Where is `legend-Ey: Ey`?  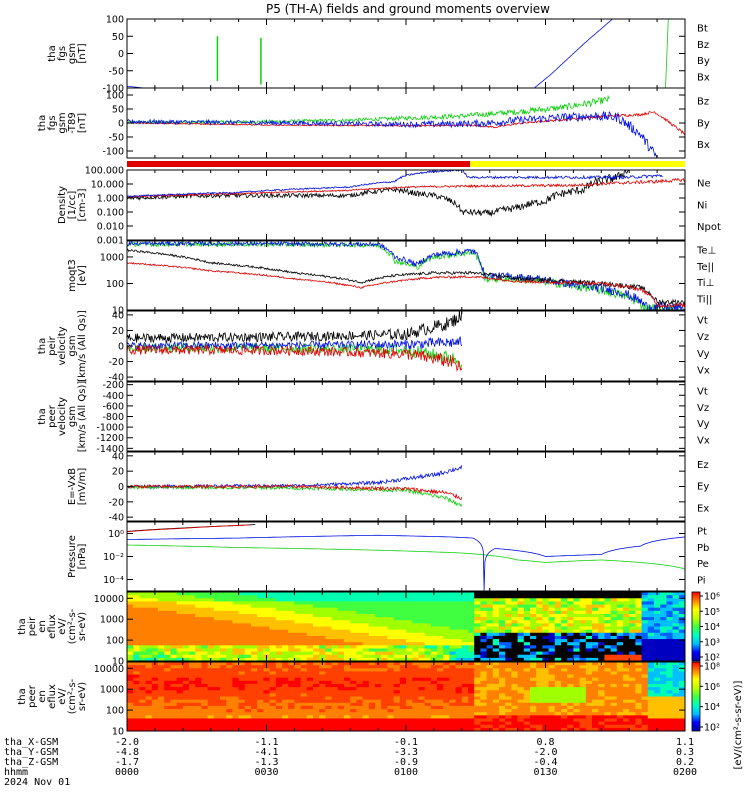 legend-Ey: Ey is located at coordinates (703, 487).